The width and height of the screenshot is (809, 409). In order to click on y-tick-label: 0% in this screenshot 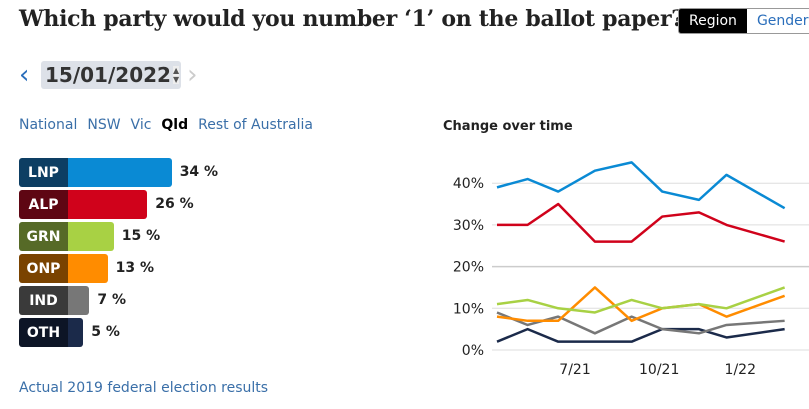, I will do `click(473, 351)`.